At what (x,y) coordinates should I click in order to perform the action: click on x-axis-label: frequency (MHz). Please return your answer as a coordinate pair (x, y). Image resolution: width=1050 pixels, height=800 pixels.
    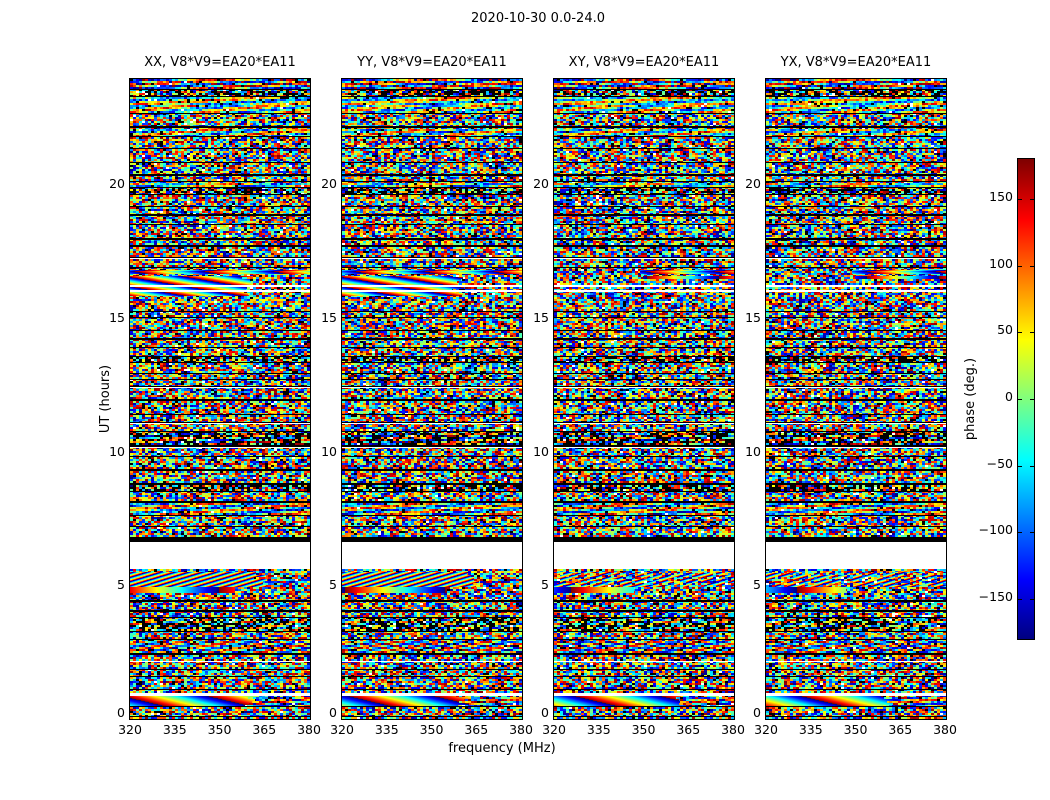
    Looking at the image, I should click on (502, 748).